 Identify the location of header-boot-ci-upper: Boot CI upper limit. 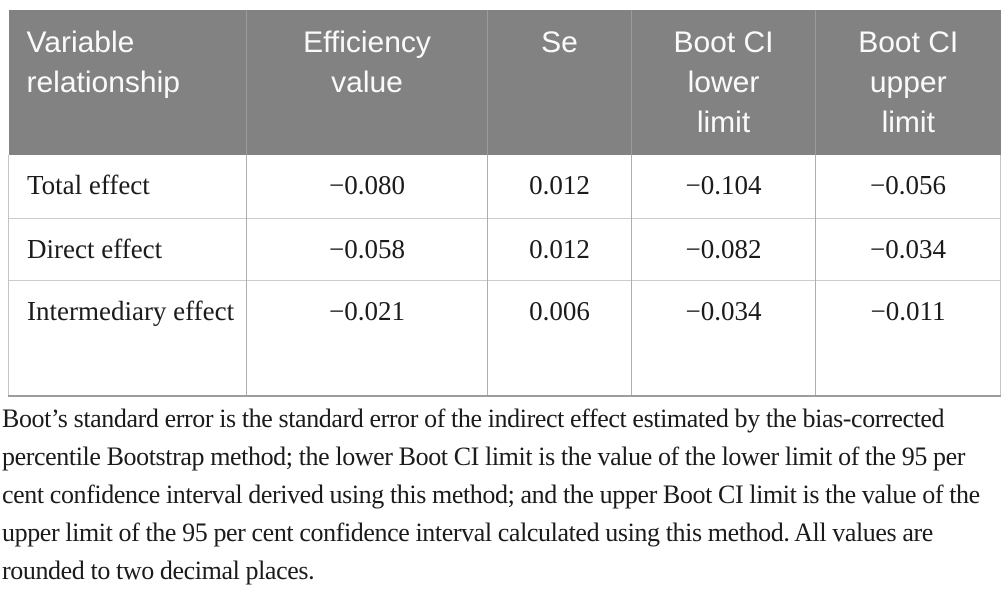
(908, 82).